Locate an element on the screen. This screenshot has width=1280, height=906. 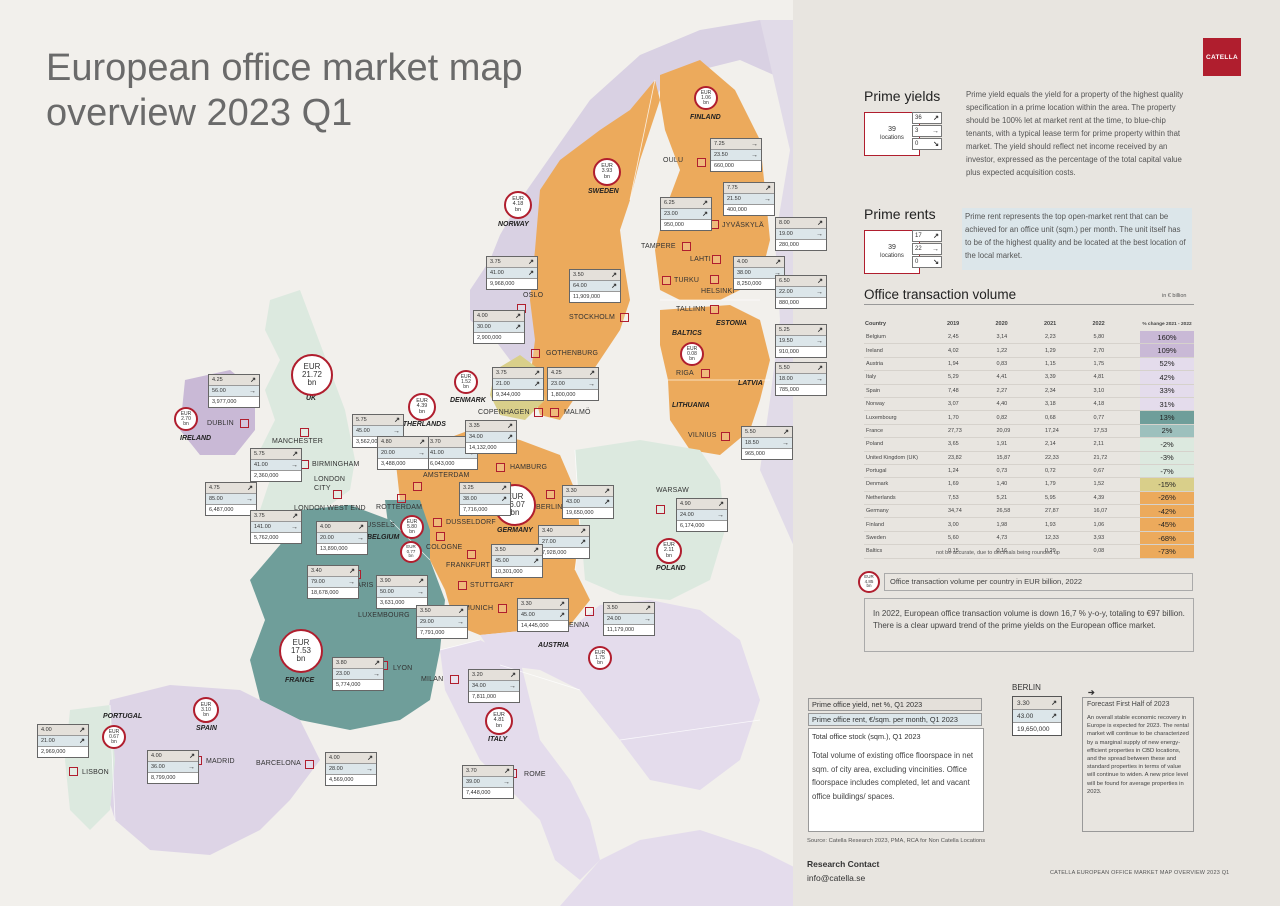
city-marker-lahti is located at coordinates (716, 259).